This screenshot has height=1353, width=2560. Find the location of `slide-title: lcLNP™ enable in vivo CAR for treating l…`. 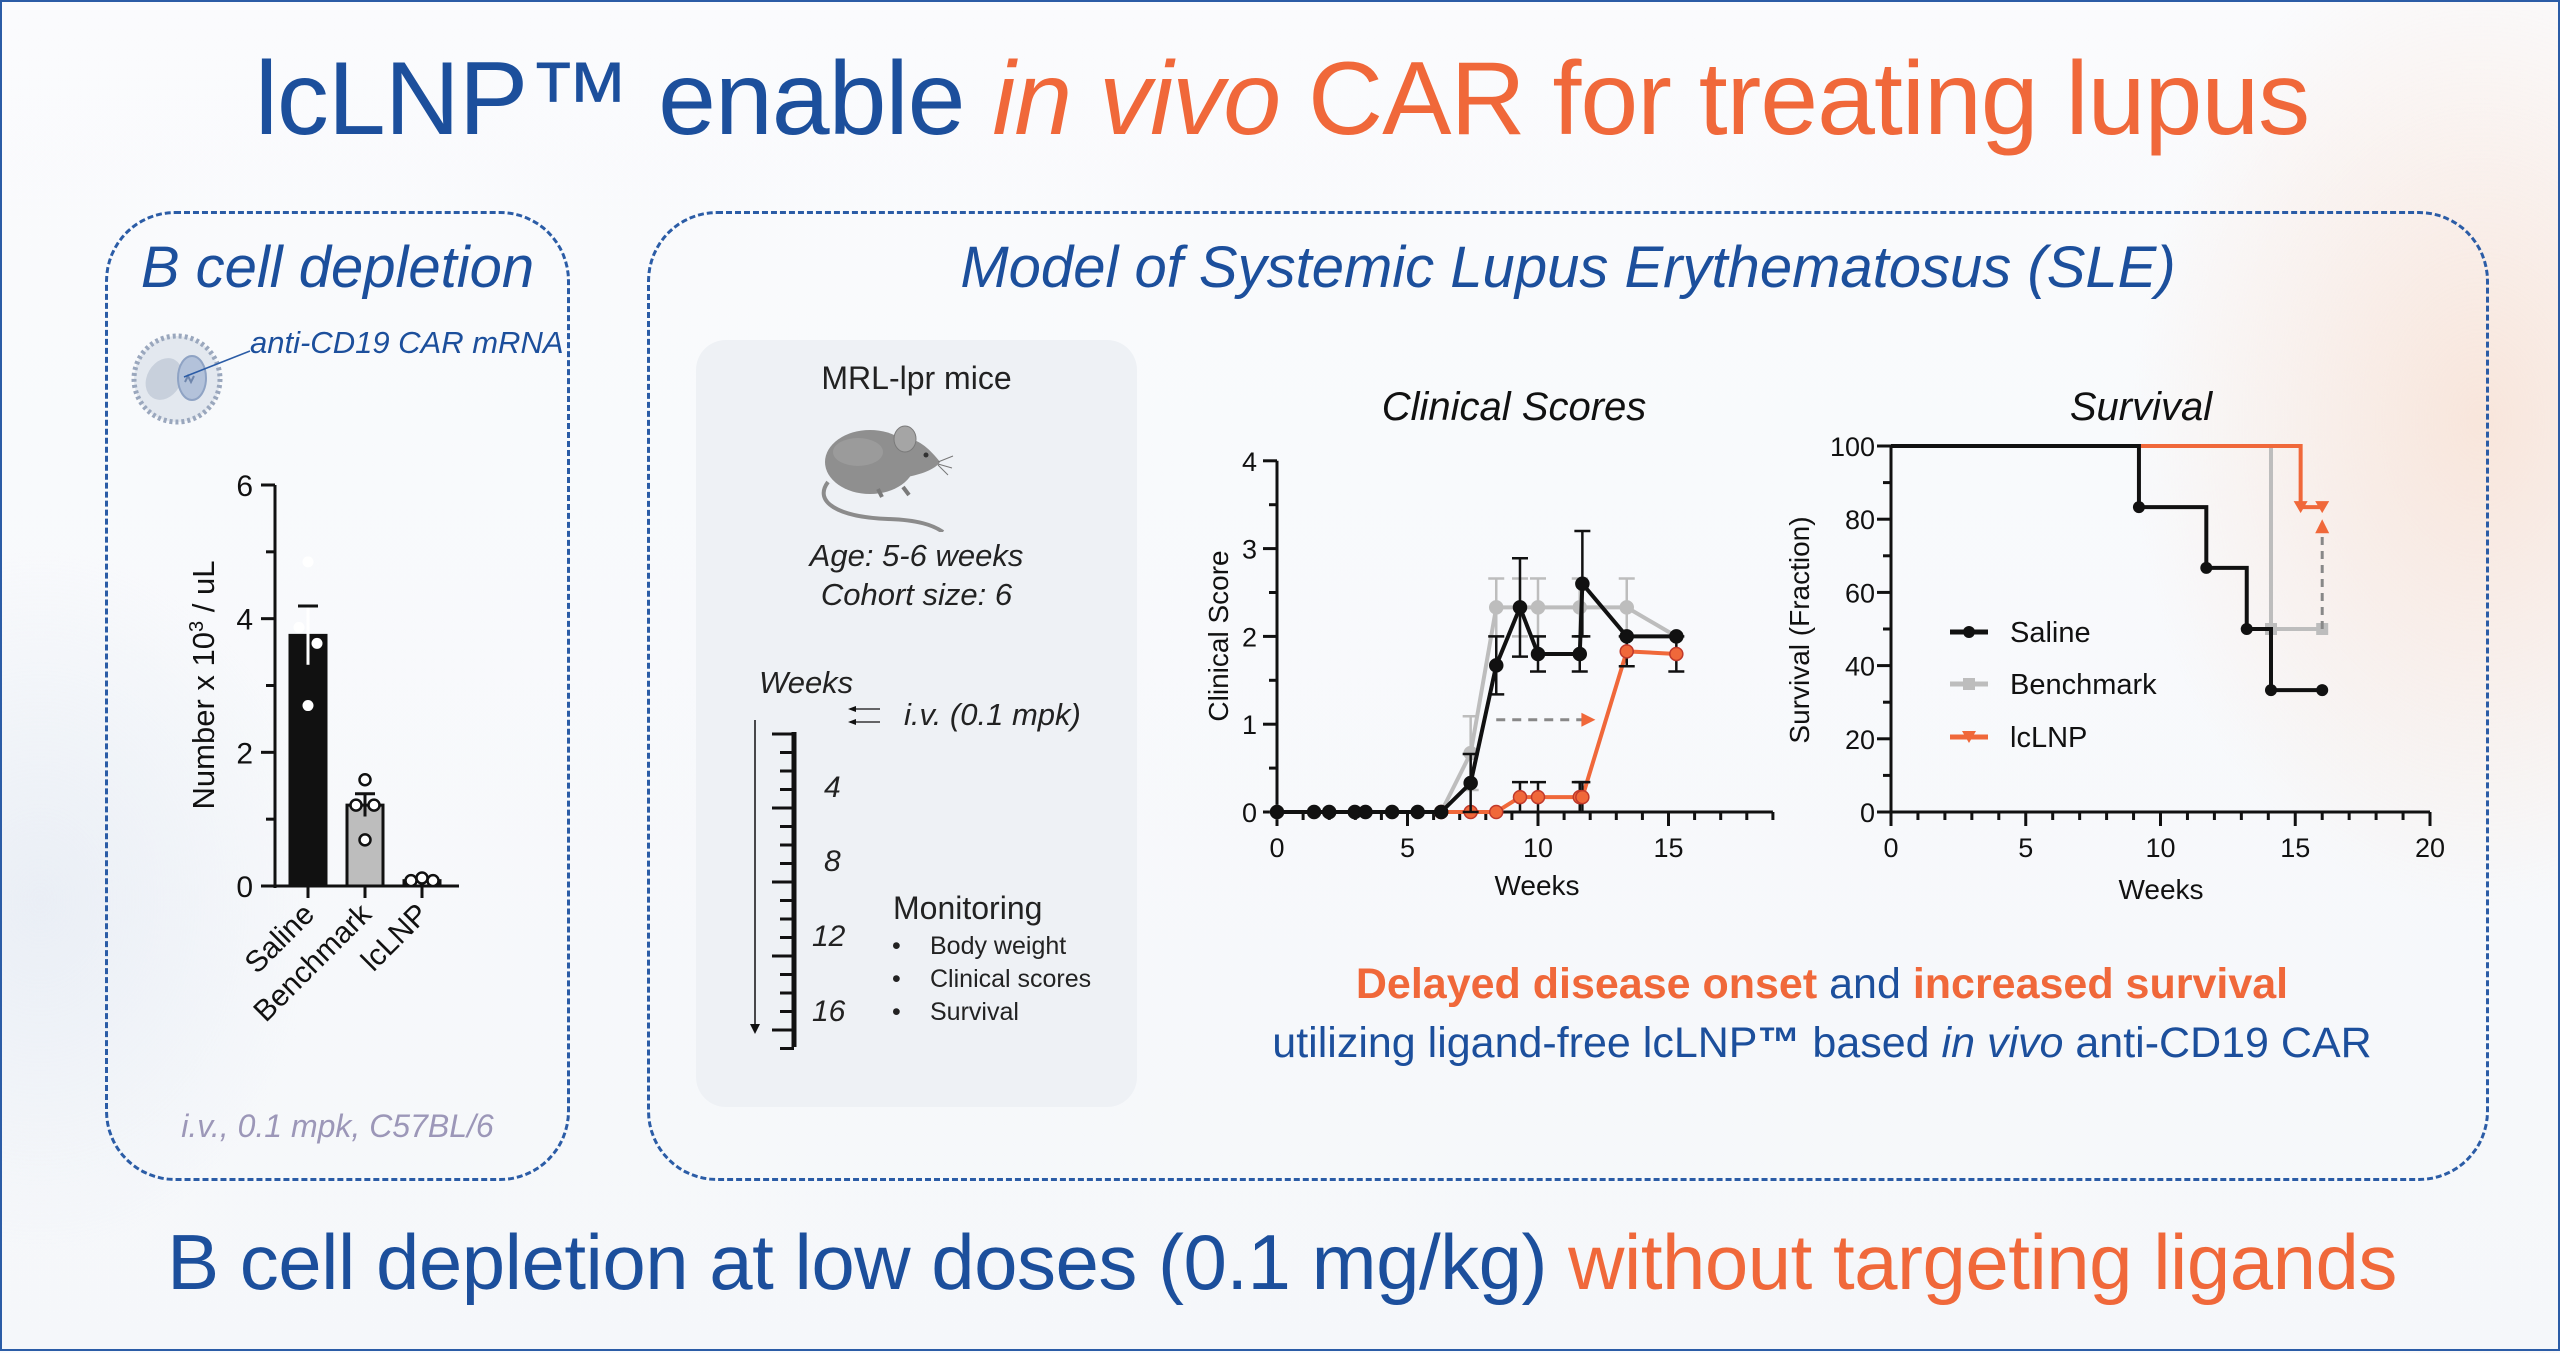

slide-title: lcLNP™ enable in vivo CAR for treating l… is located at coordinates (1281, 99).